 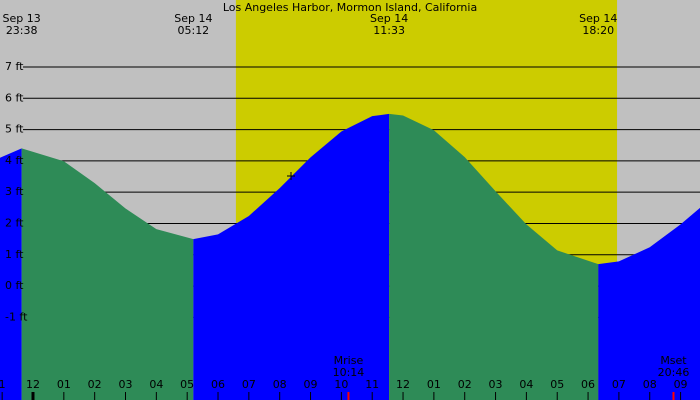 What do you see at coordinates (372, 384) in the screenshot?
I see `x-tick-label: 11` at bounding box center [372, 384].